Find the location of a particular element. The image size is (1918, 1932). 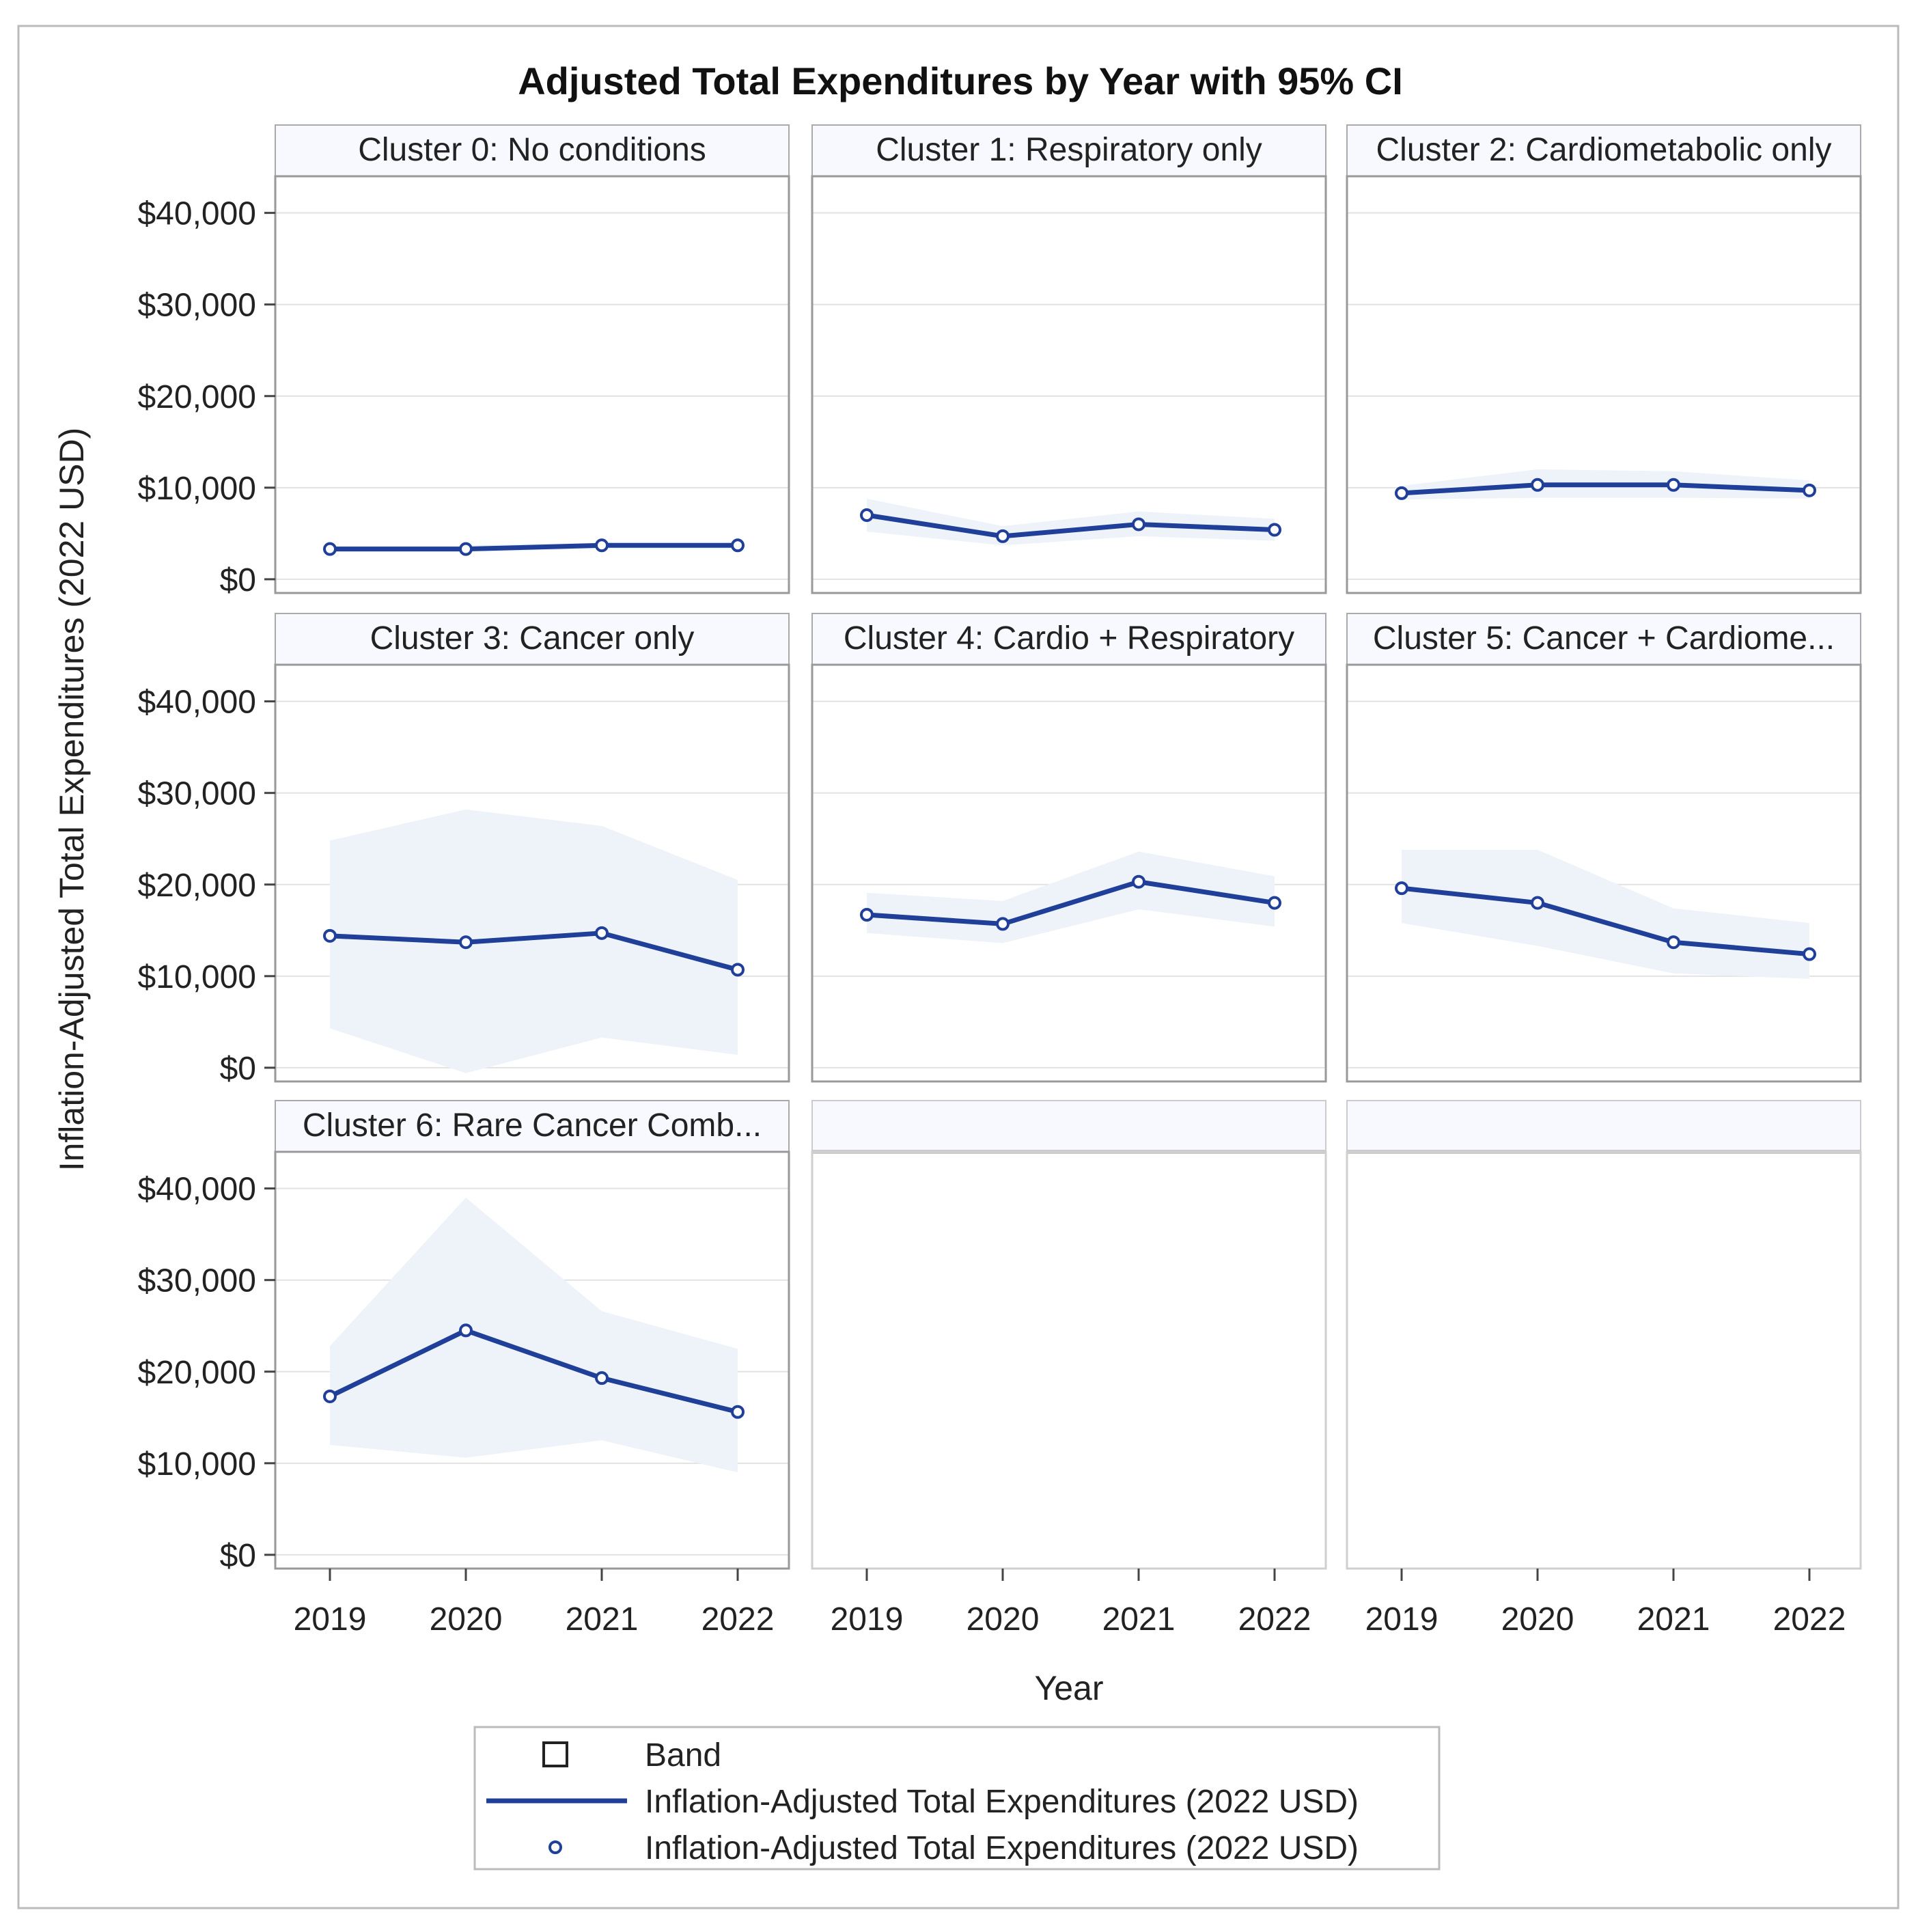

legend-frame is located at coordinates (957, 1799).